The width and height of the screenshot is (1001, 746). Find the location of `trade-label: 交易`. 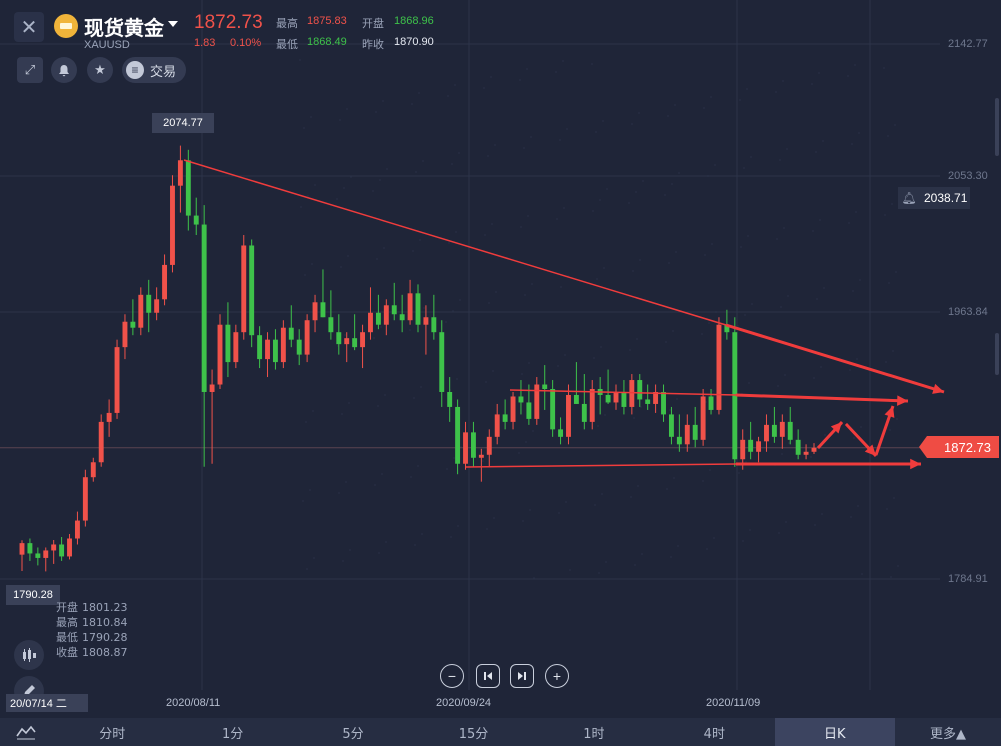

trade-label: 交易 is located at coordinates (163, 72).